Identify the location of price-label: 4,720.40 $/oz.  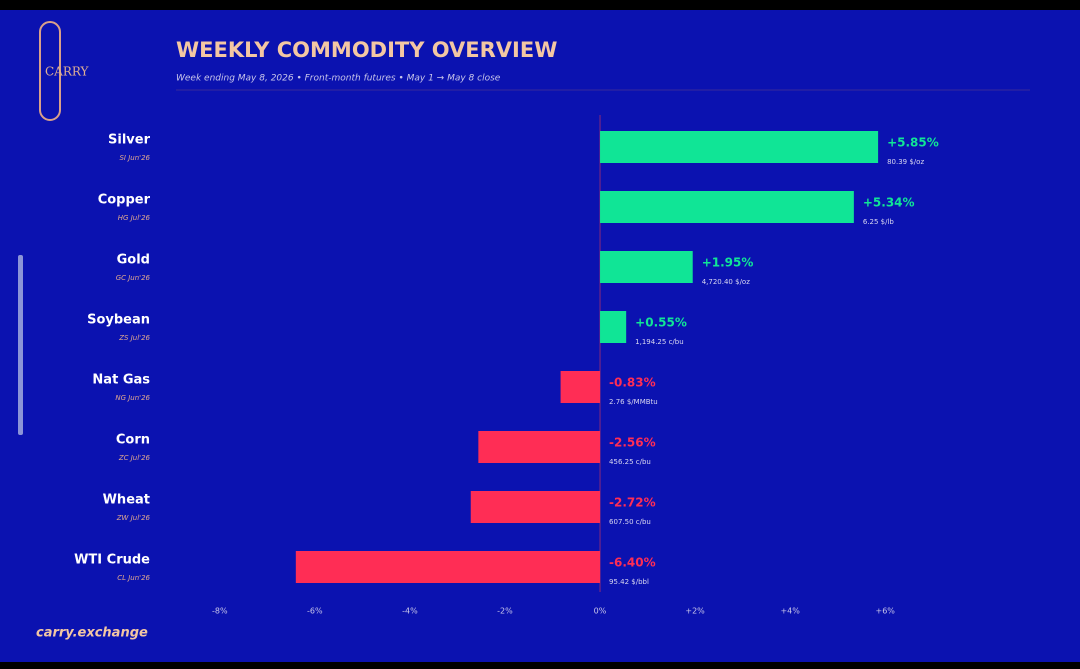
(726, 282).